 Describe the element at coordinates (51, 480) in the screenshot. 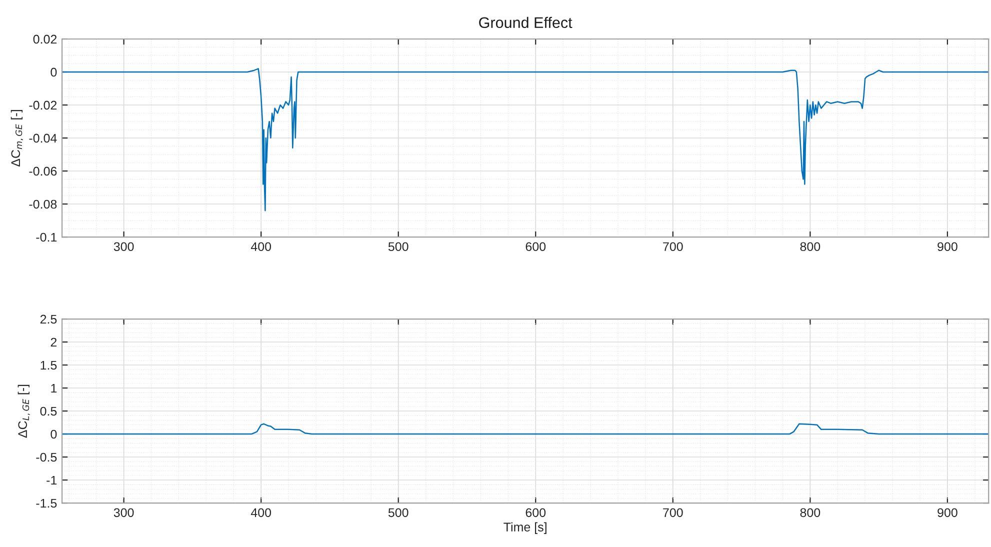

I see `y-tick-label: -1` at that location.